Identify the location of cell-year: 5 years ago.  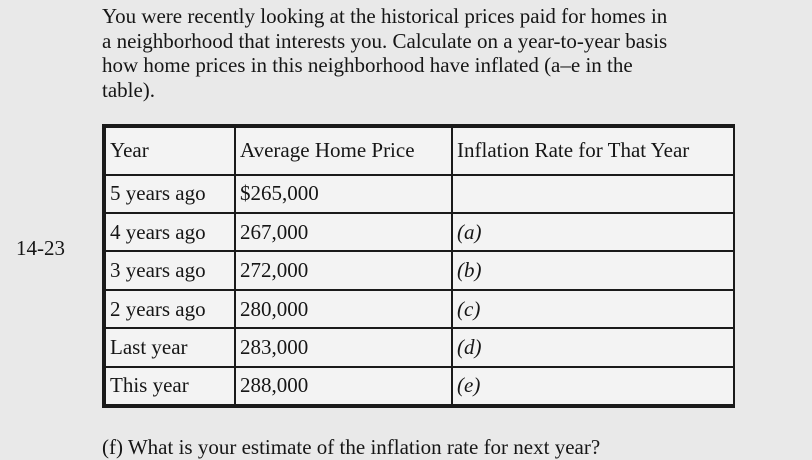
(170, 194).